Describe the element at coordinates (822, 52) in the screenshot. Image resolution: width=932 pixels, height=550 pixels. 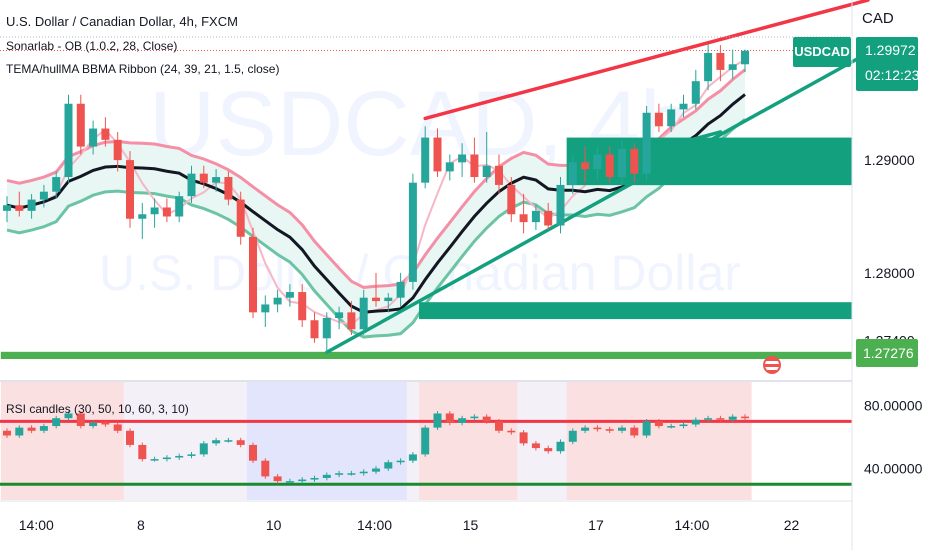
I see `symbol-tag: USDCAD` at that location.